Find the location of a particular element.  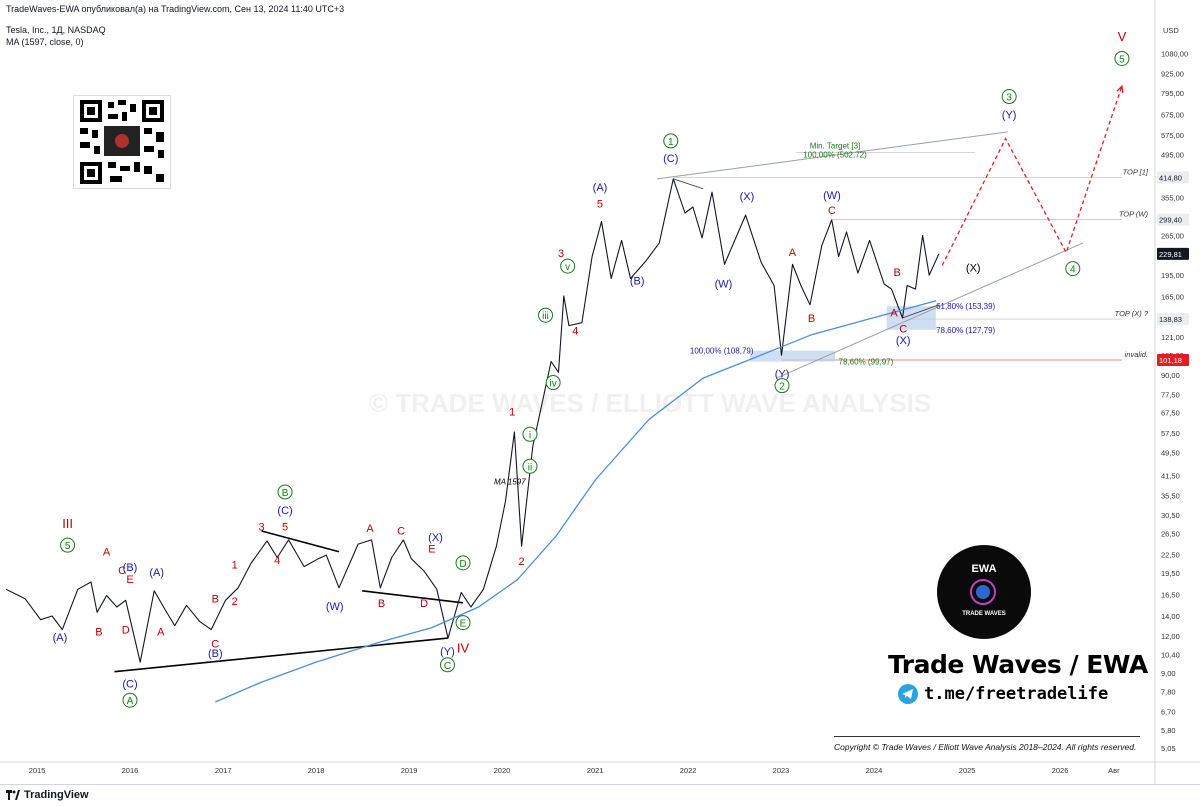

x-tick-label: 2016 is located at coordinates (130, 770).